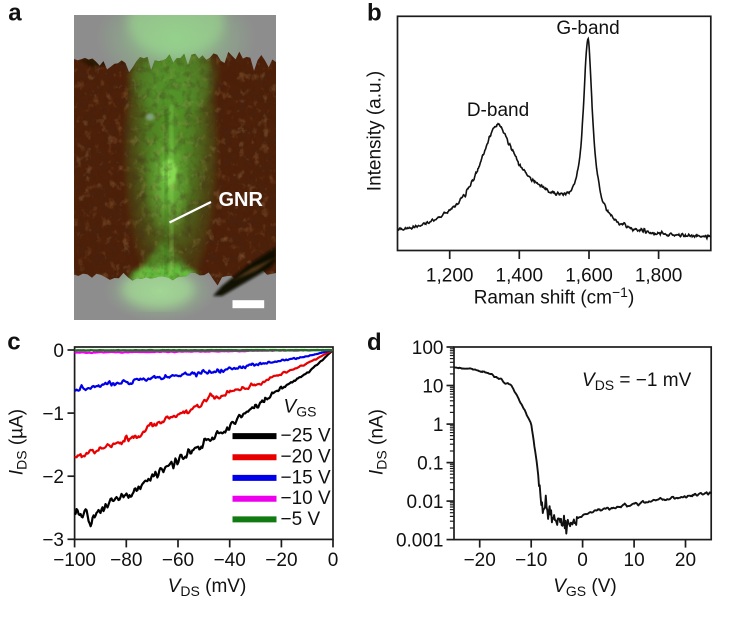  What do you see at coordinates (498, 110) in the screenshot?
I see `svg-text: D-band` at bounding box center [498, 110].